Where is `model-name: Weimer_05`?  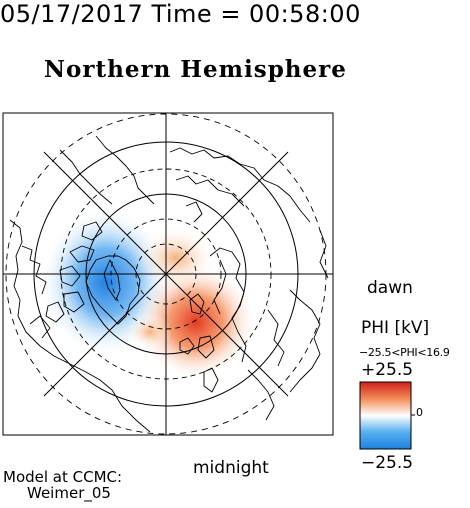
model-name: Weimer_05 is located at coordinates (69, 493).